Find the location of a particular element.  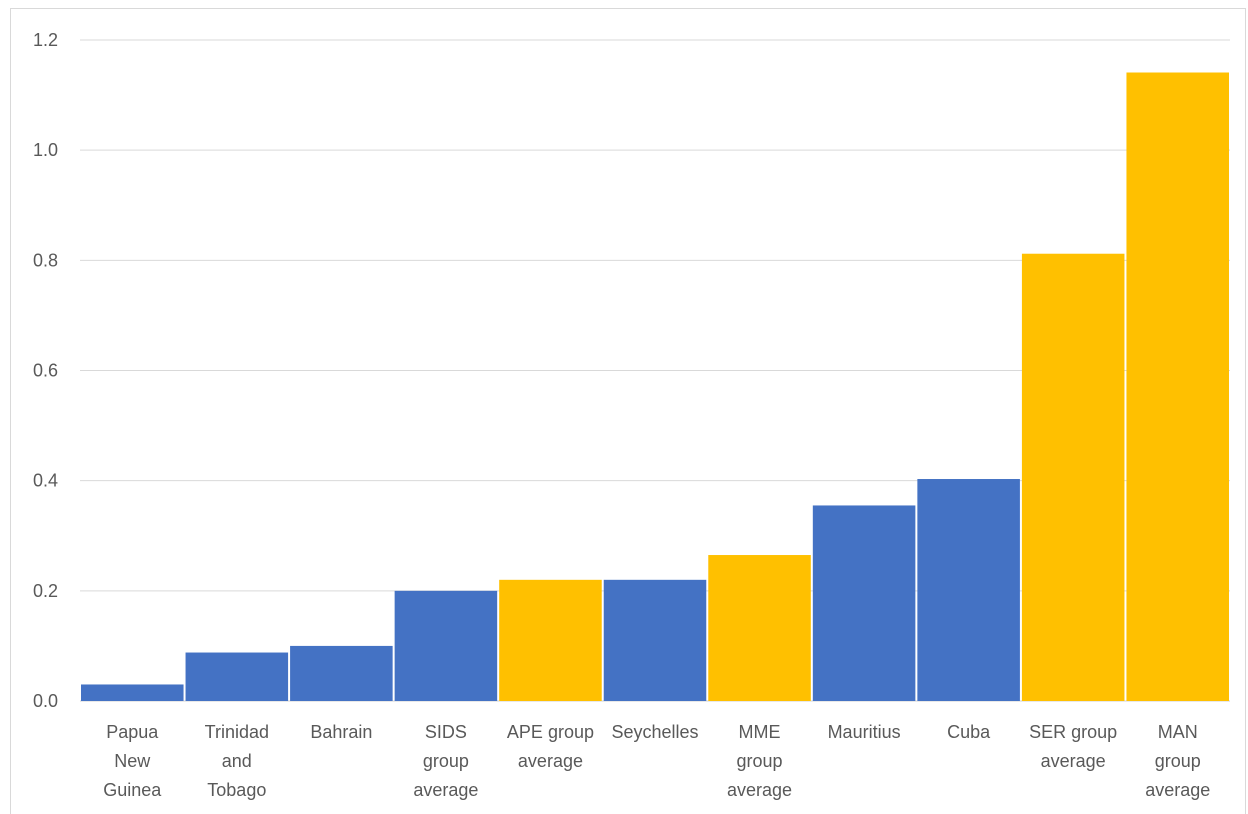

x-category-label-line: Seychelles is located at coordinates (654, 732).